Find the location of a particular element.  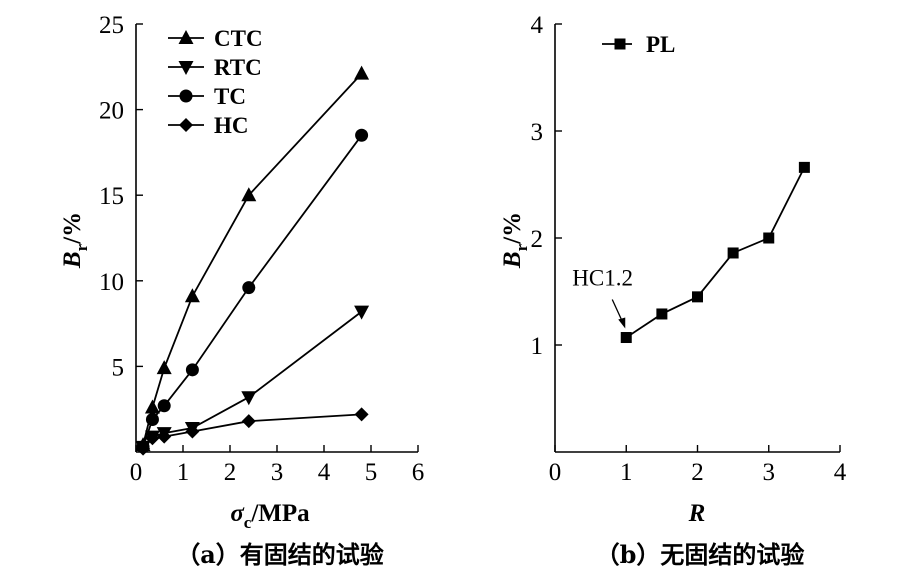

a-legend: CTC RTC TC HC is located at coordinates (215, 82).